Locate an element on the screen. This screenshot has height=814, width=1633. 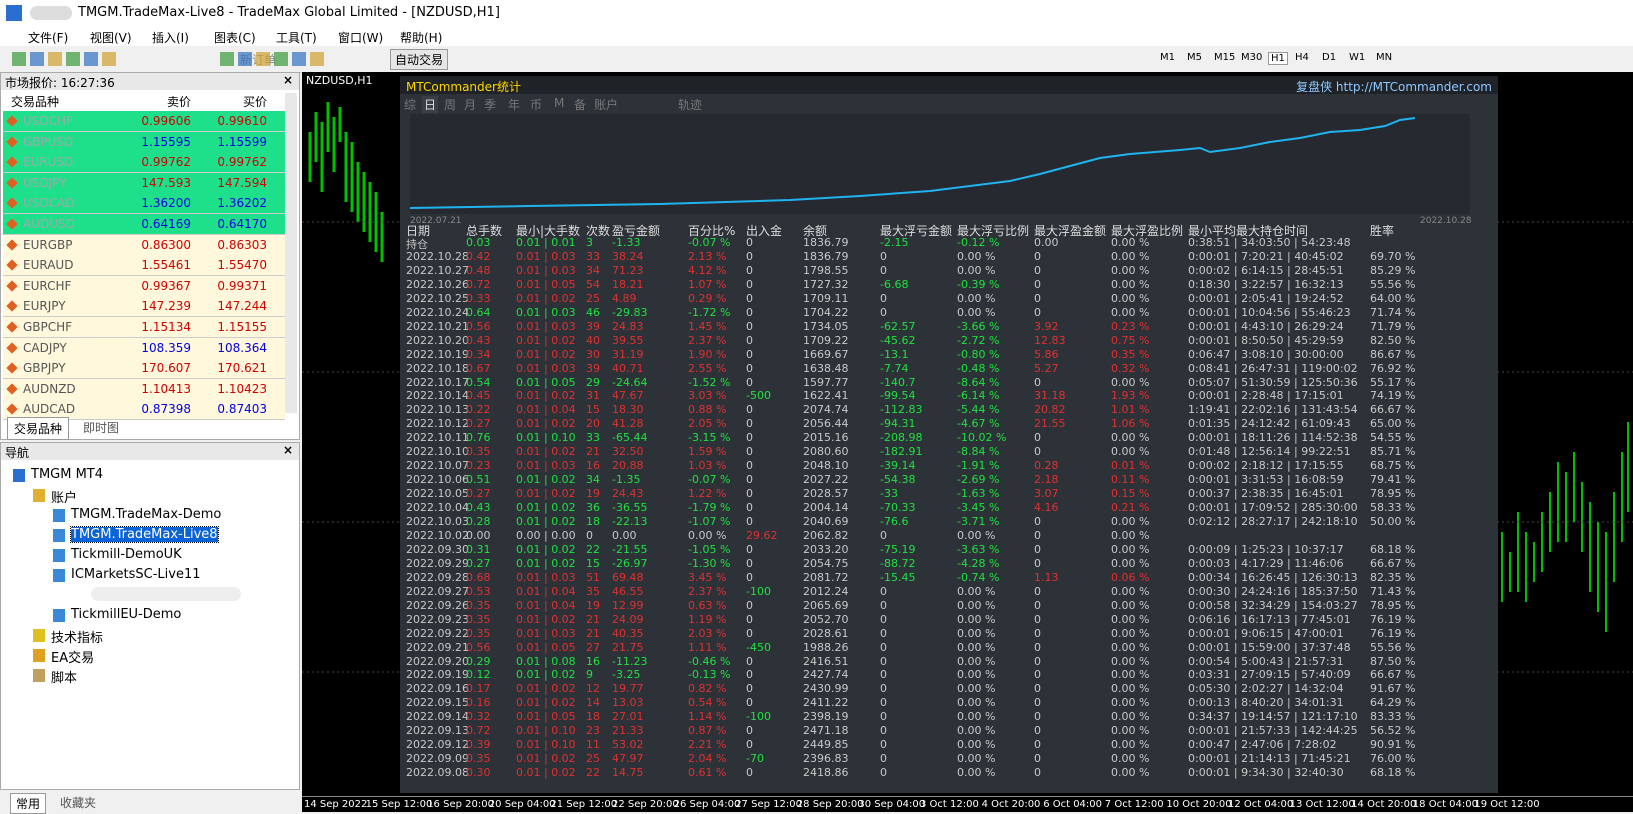
table-cell: 31.18 is located at coordinates (1050, 396).